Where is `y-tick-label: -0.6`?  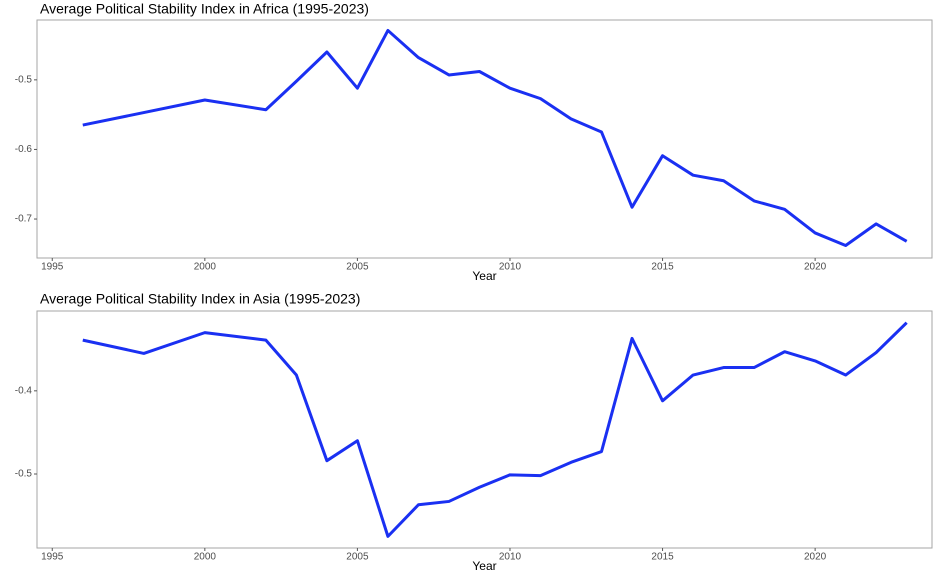
y-tick-label: -0.6 is located at coordinates (24, 149).